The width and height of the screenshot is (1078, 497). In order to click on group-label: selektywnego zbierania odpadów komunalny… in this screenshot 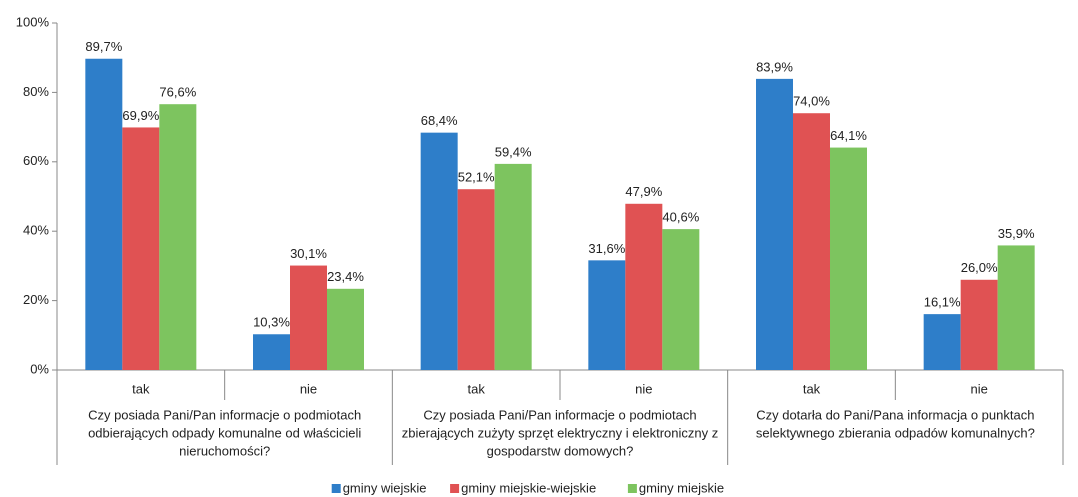, I will do `click(895, 432)`.